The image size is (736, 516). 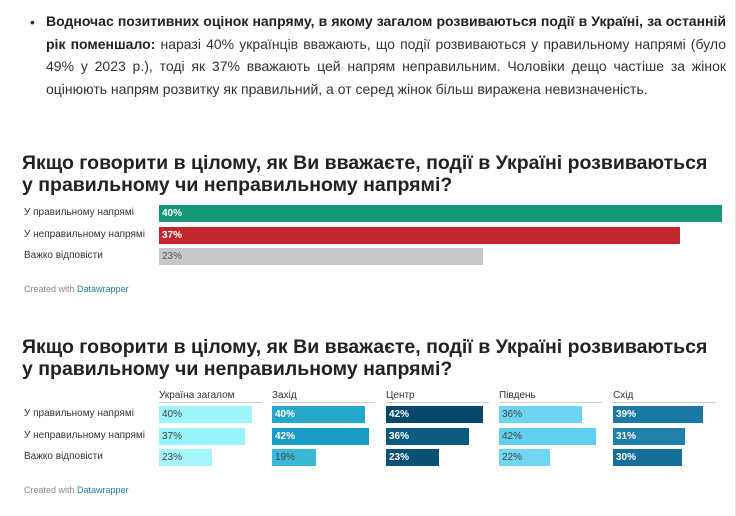 What do you see at coordinates (284, 395) in the screenshot?
I see `chart2-column-header: Захід` at bounding box center [284, 395].